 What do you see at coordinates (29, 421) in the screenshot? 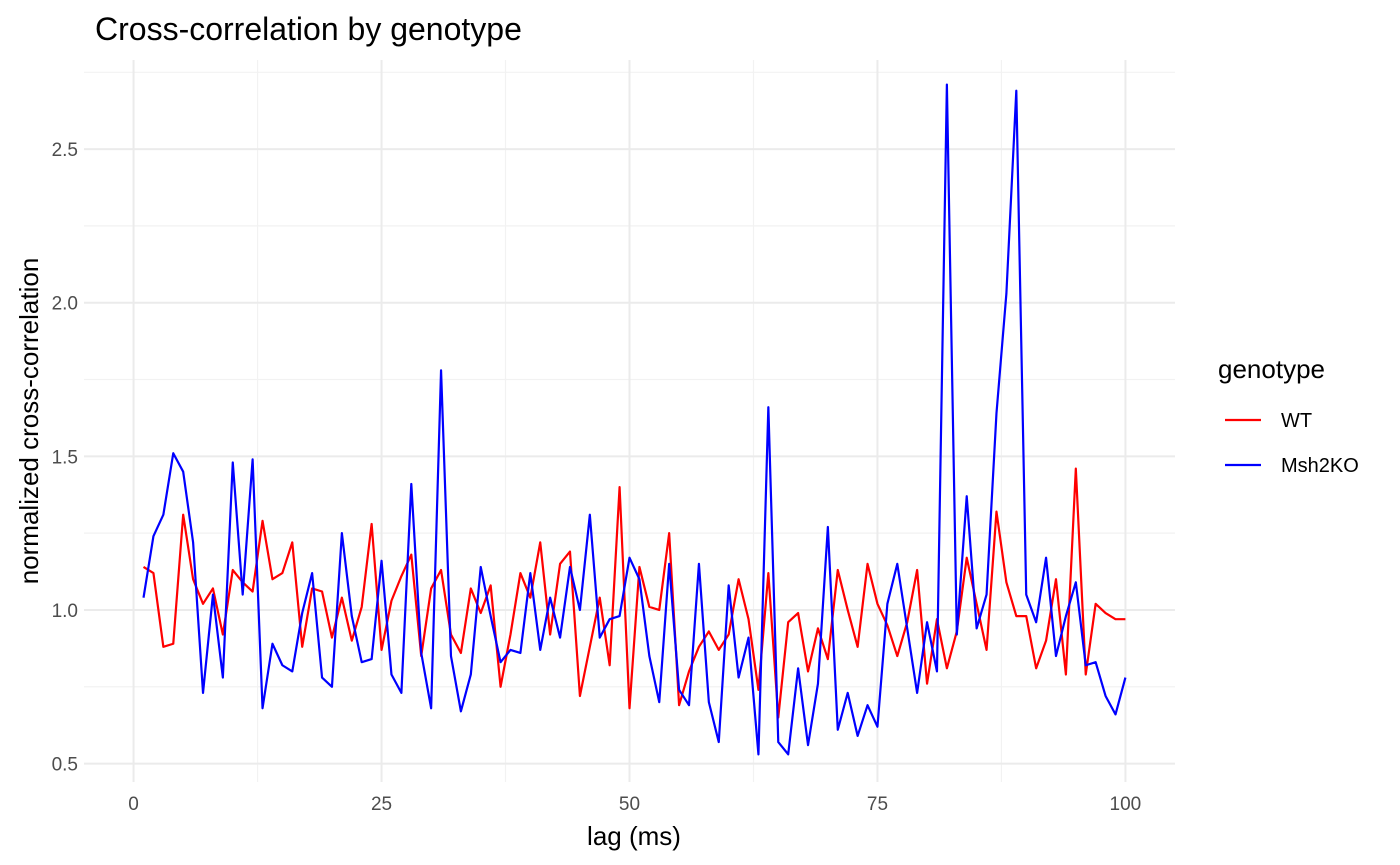
I see `y-axis-title: normalized cross-correlation` at bounding box center [29, 421].